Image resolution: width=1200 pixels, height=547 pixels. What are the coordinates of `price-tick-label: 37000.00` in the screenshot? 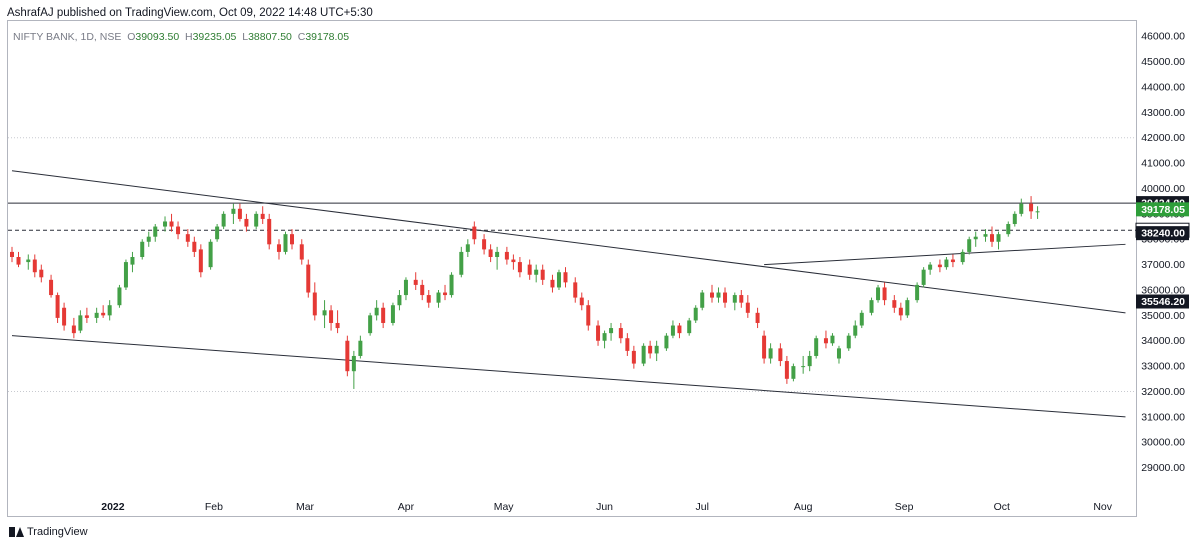 It's located at (1163, 265).